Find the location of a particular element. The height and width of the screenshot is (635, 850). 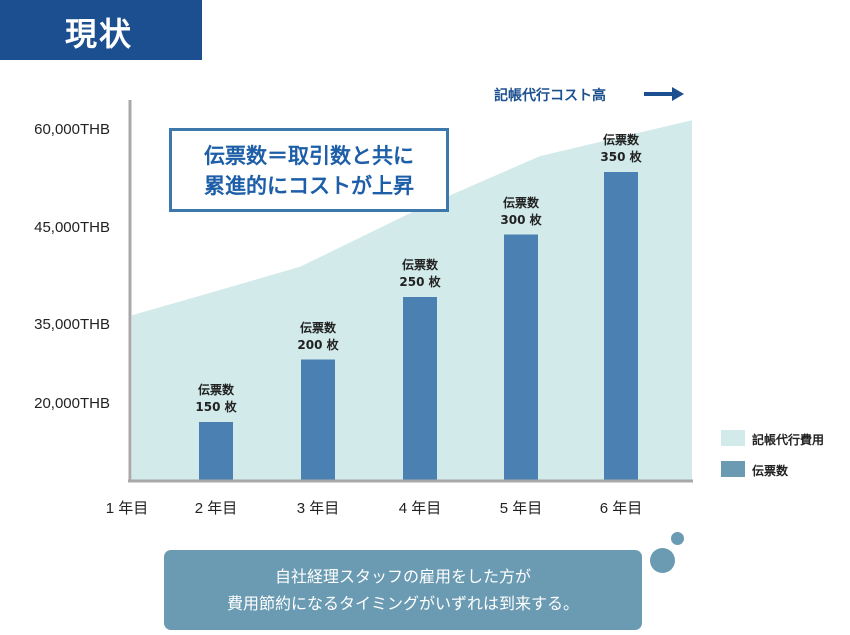

legend-swatch-bar is located at coordinates (733, 469).